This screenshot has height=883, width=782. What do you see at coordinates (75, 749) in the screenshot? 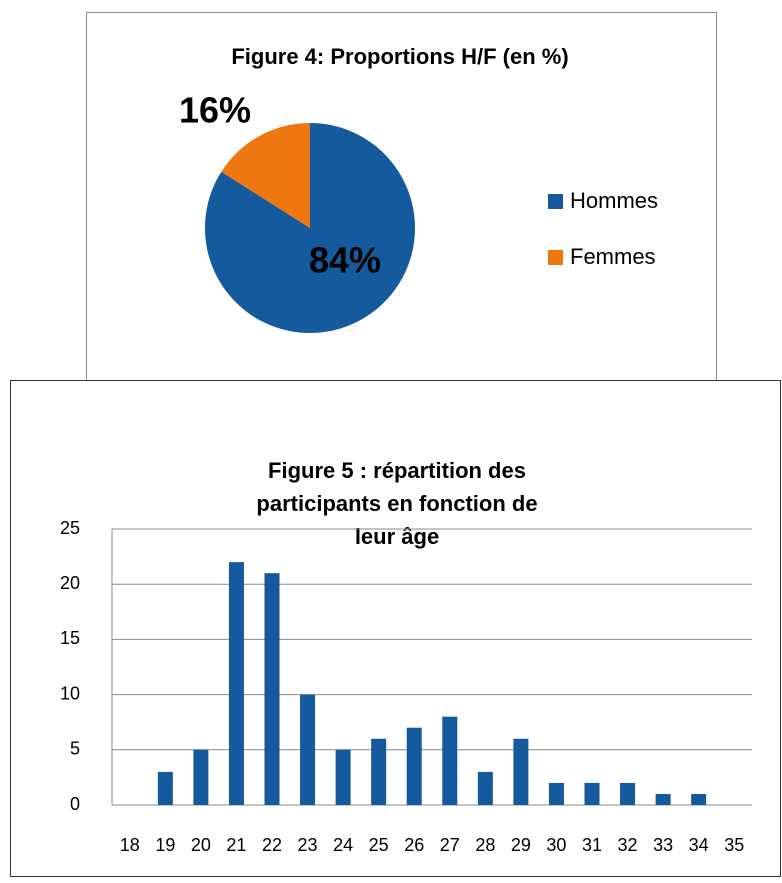
I see `y-tick-label: 5` at bounding box center [75, 749].